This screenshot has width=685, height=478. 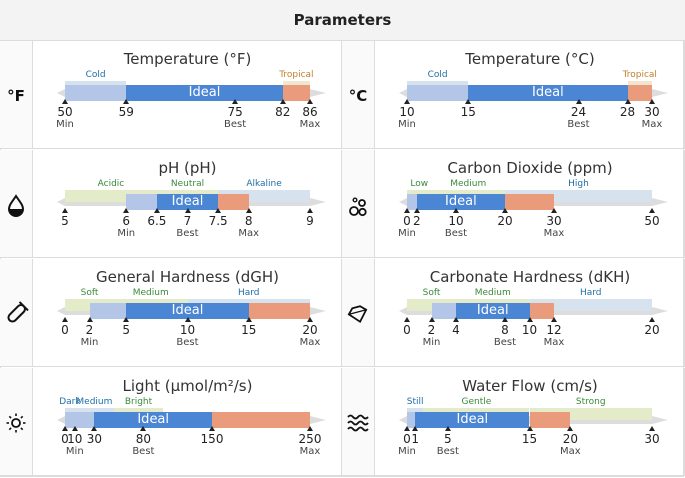 I want to click on sun-icon, so click(x=16, y=423).